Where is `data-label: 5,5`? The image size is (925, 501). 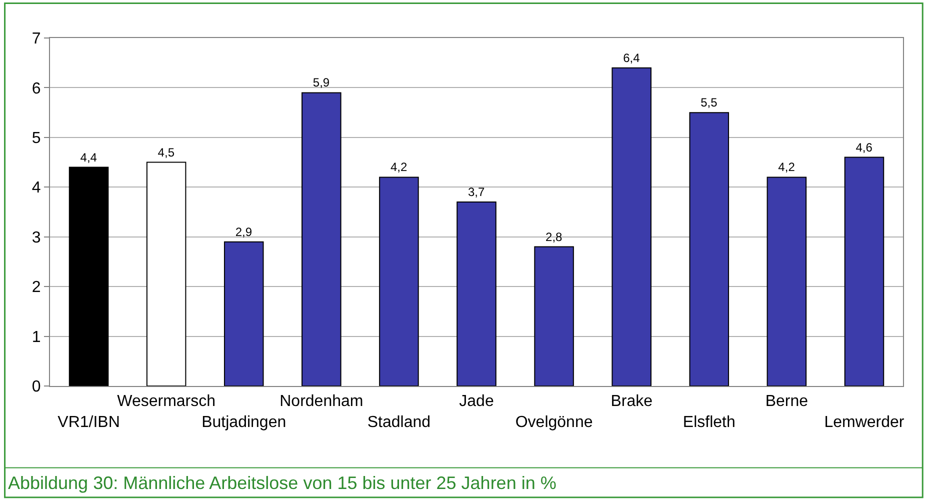 data-label: 5,5 is located at coordinates (709, 103).